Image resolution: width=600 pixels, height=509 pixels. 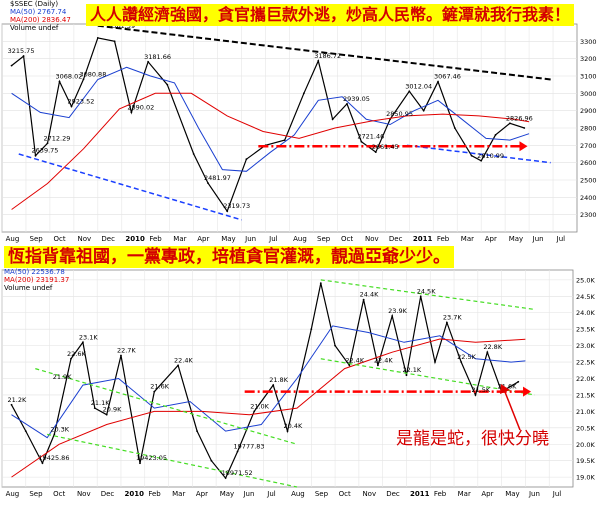 I want to click on bottom-ytick-label: 20.5K, so click(x=585, y=428).